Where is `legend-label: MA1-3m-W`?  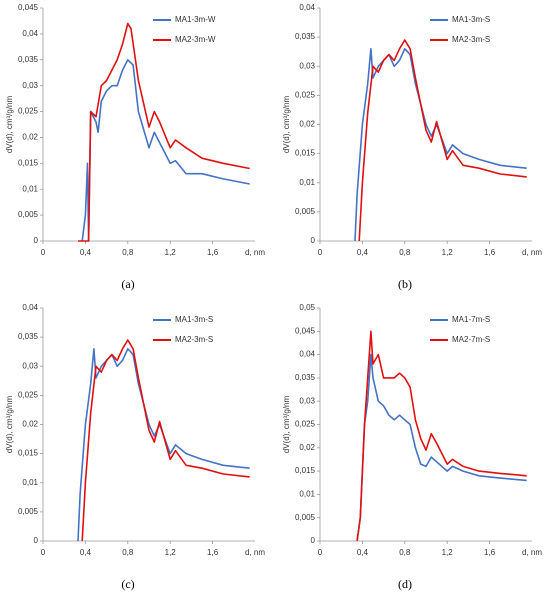 legend-label: MA1-3m-W is located at coordinates (195, 19).